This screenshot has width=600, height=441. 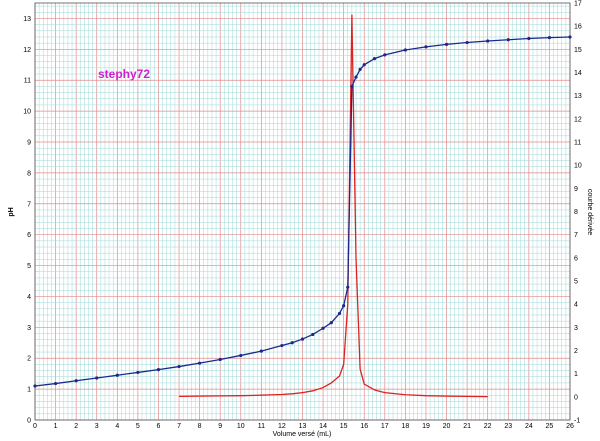 What do you see at coordinates (282, 426) in the screenshot?
I see `x-tick-label: 12` at bounding box center [282, 426].